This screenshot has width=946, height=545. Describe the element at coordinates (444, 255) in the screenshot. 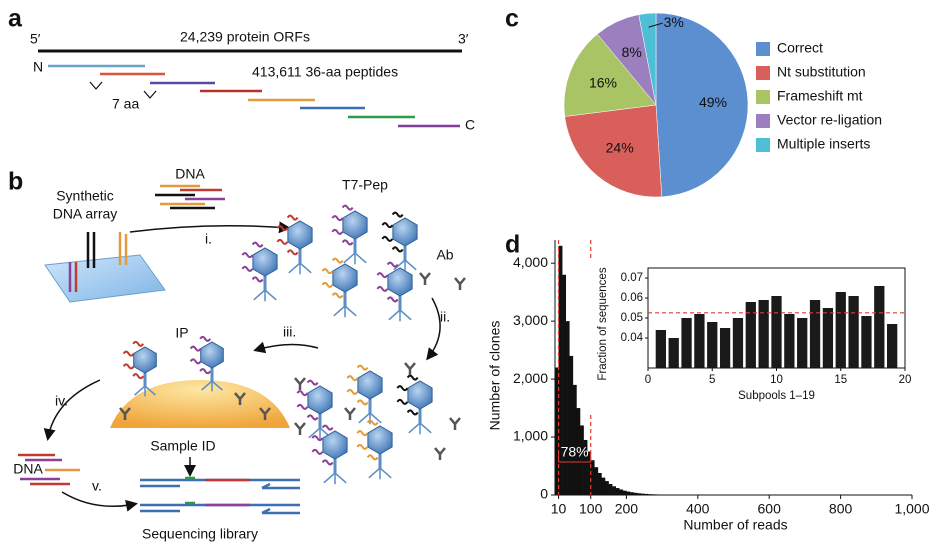

I see `label: Ab` at that location.